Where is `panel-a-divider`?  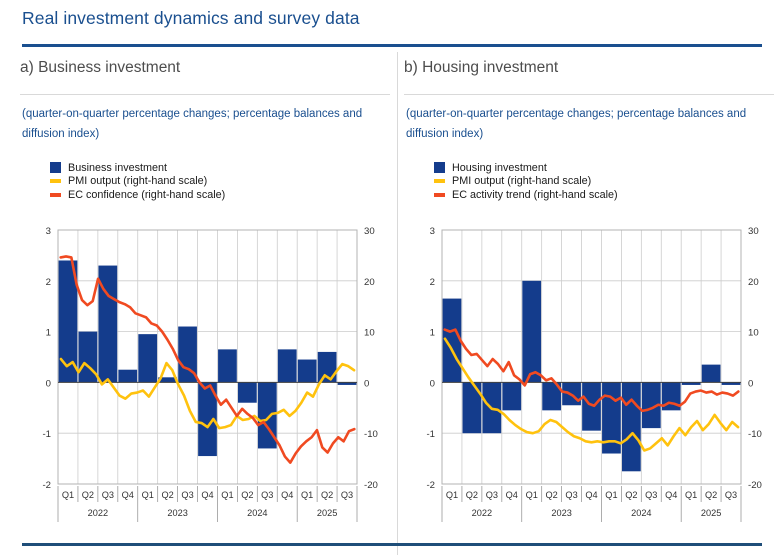 panel-a-divider is located at coordinates (205, 94).